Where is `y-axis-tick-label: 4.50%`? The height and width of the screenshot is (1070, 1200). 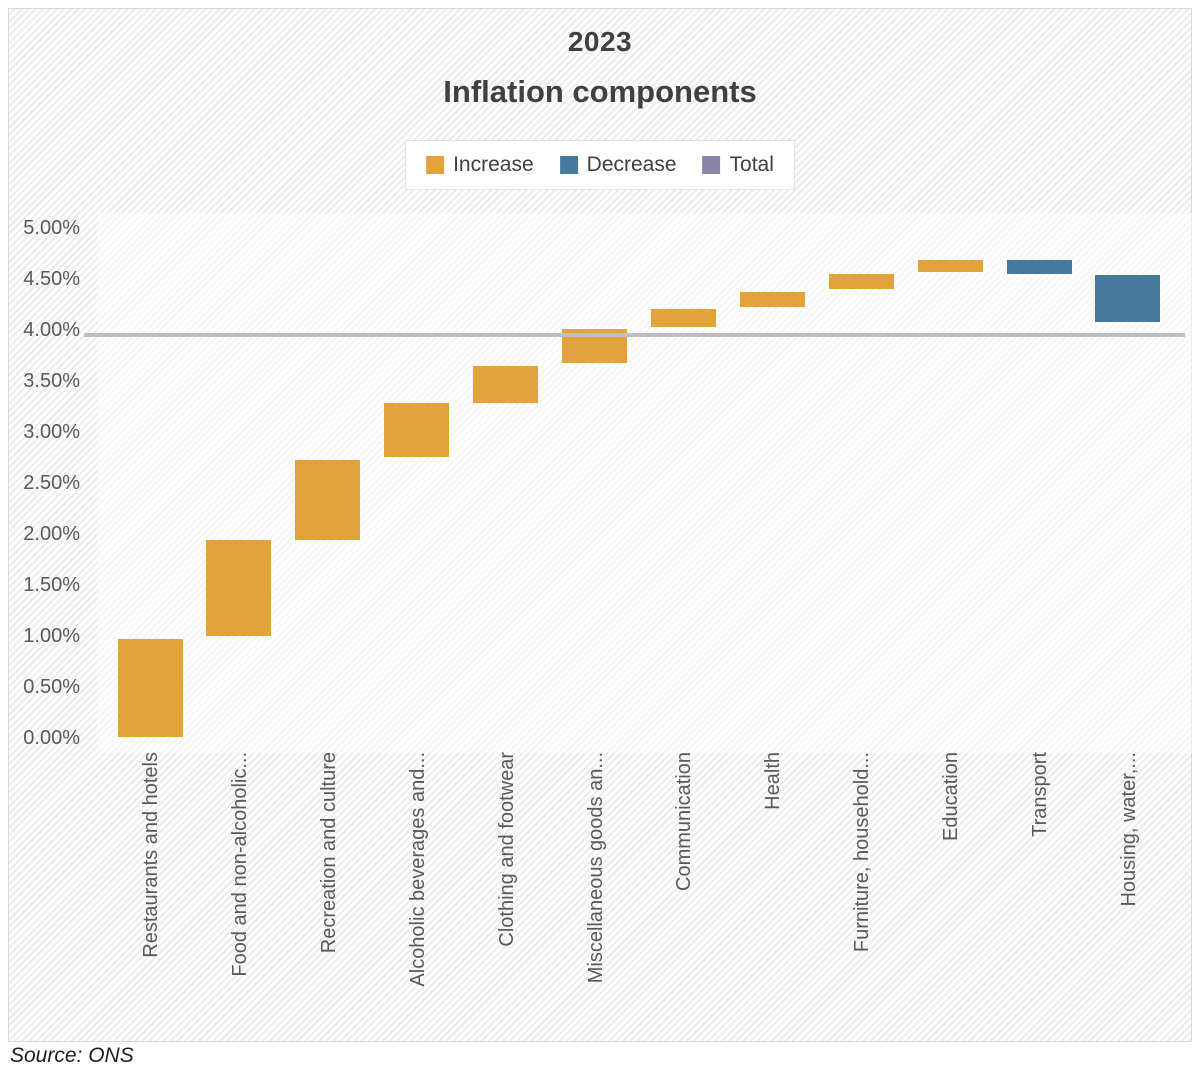
y-axis-tick-label: 4.50% is located at coordinates (51, 279).